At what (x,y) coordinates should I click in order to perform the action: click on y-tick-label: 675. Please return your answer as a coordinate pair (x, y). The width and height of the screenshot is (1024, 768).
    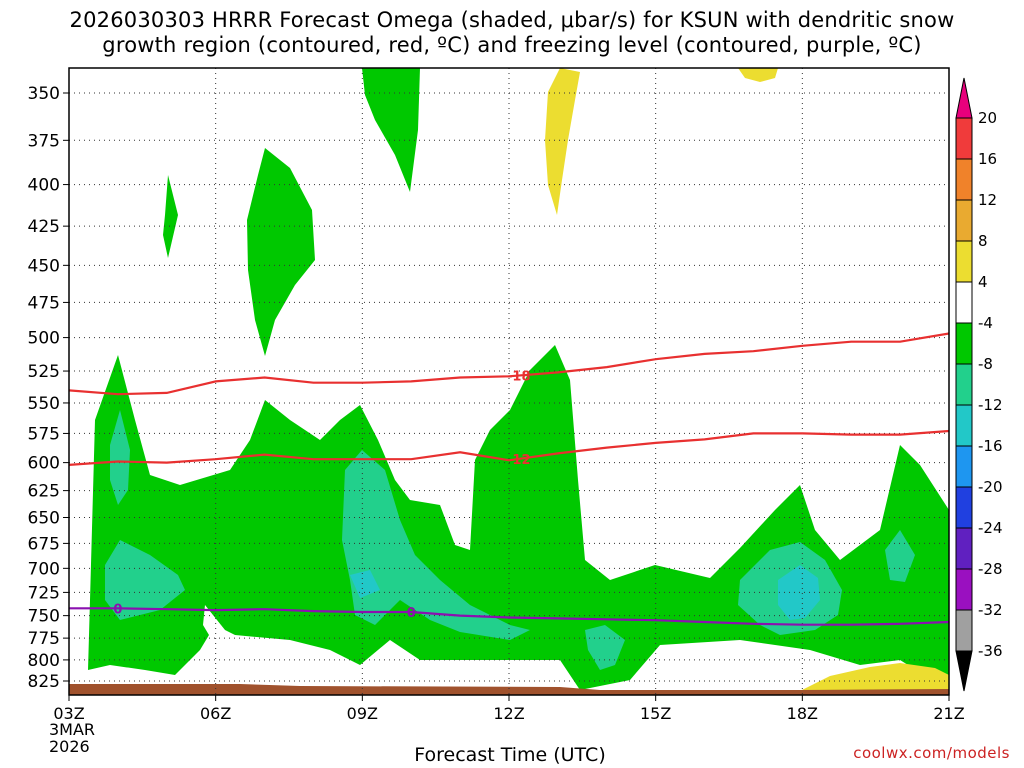
    Looking at the image, I should click on (44, 544).